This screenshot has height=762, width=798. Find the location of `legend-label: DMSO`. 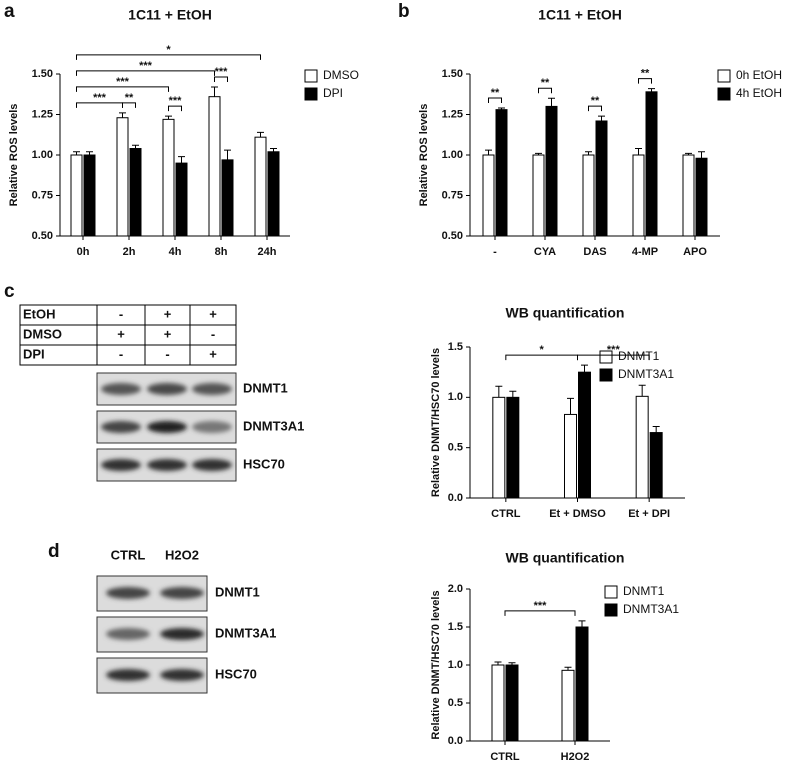

legend-label: DMSO is located at coordinates (341, 75).